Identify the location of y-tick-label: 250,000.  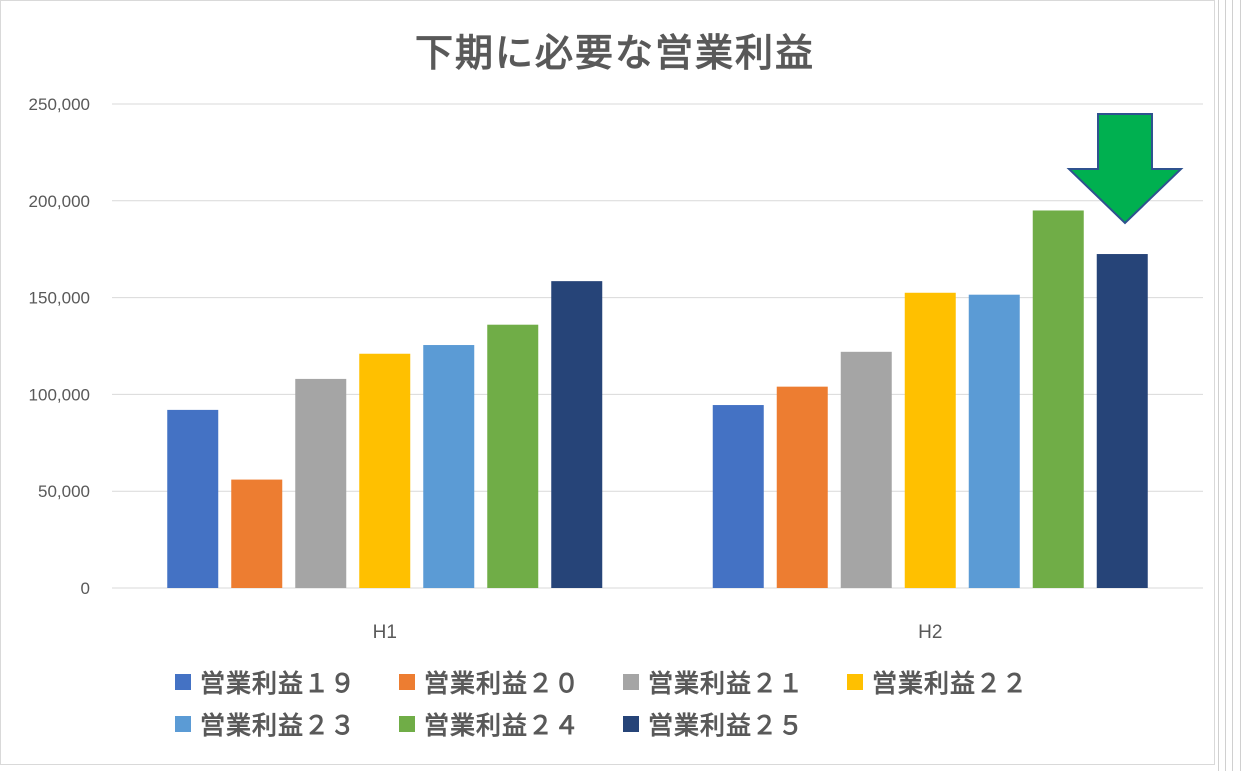
(59, 104).